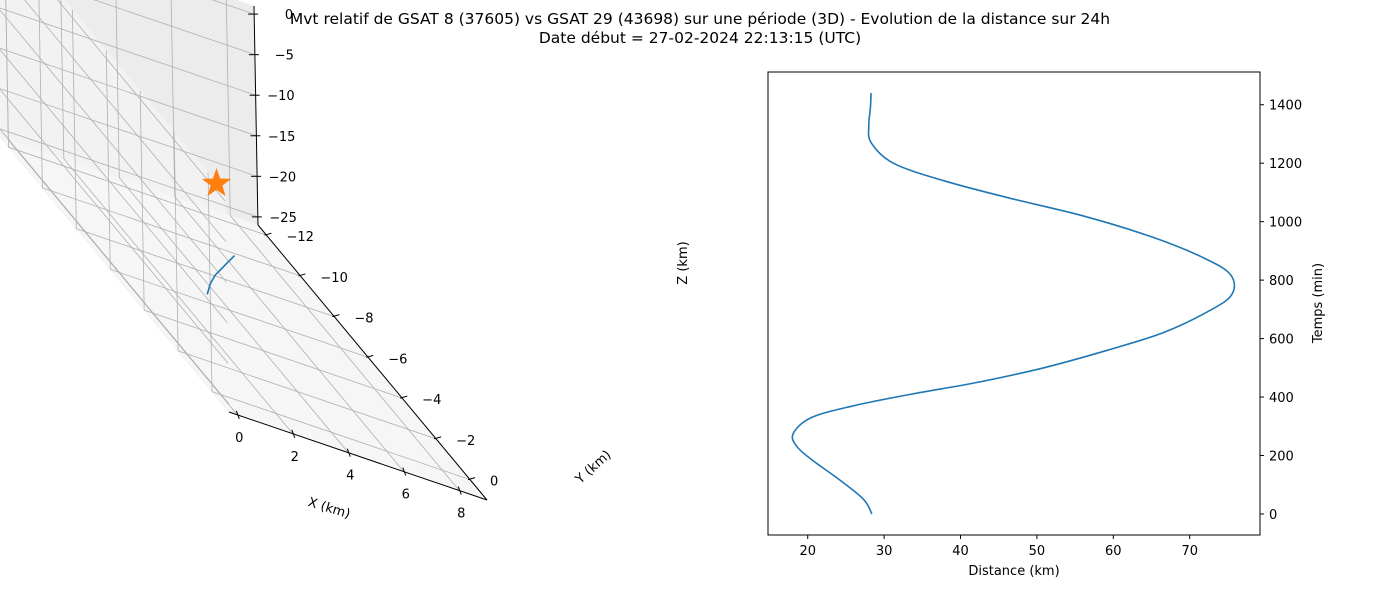  I want to click on x-axis-label-2d: Distance (km), so click(1013, 571).